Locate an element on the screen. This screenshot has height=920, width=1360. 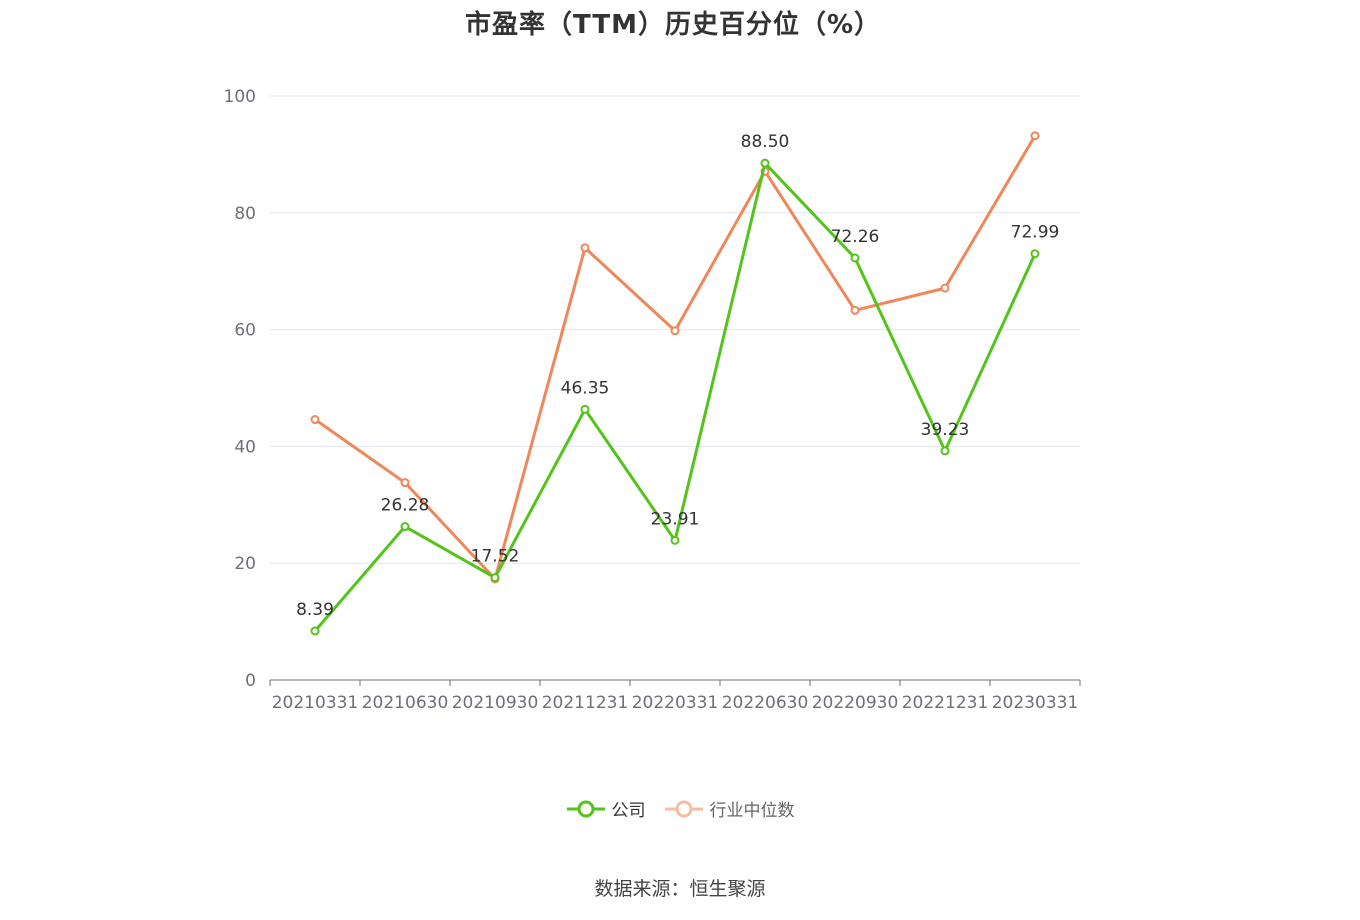
y-tick-label: 40 is located at coordinates (245, 447).